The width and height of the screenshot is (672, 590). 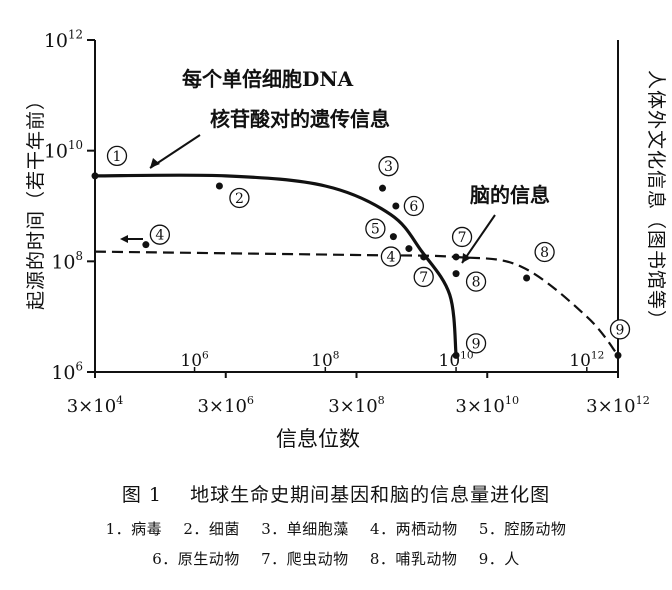 I want to click on point-label: 3, so click(x=388, y=167).